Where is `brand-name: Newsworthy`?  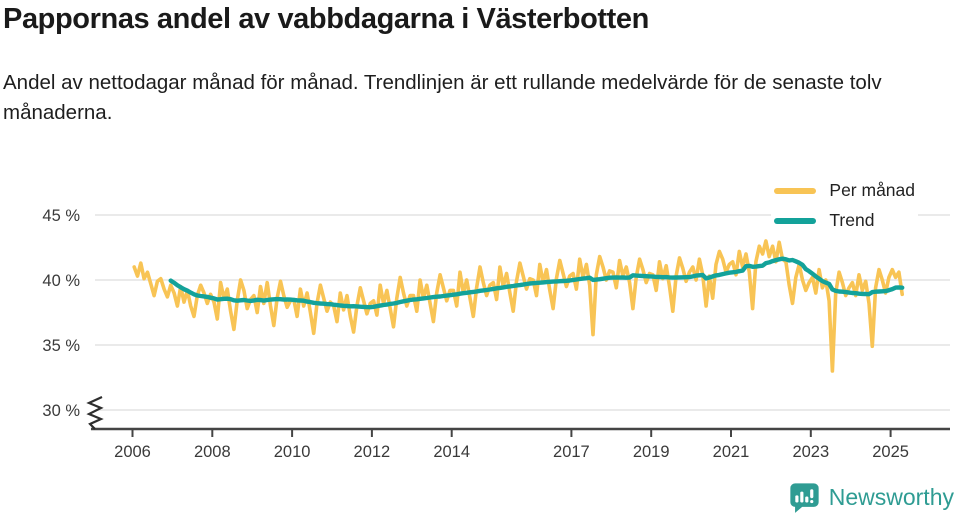
brand-name: Newsworthy is located at coordinates (891, 497).